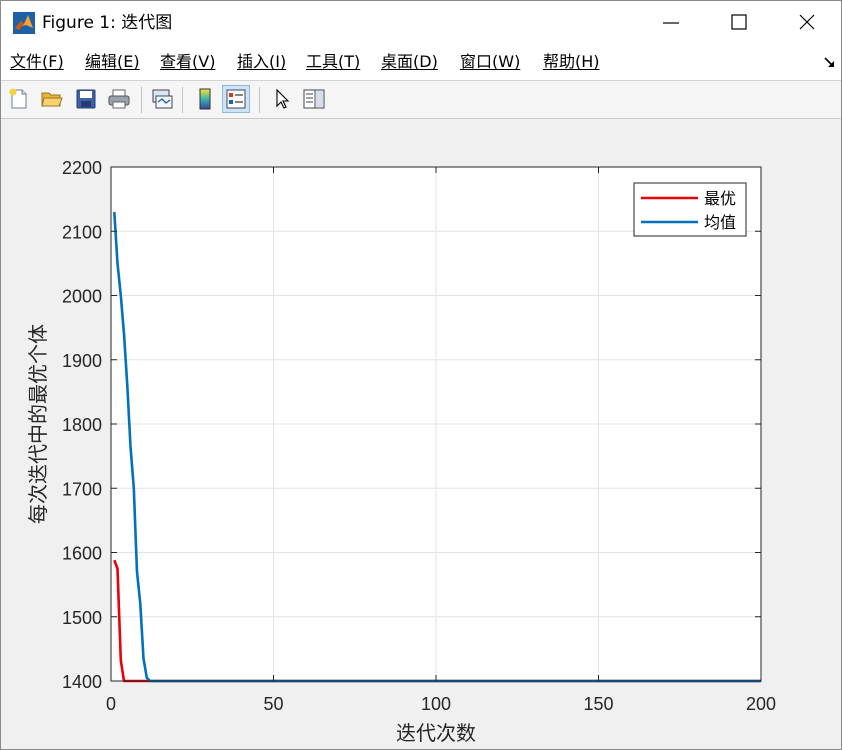 Image resolution: width=842 pixels, height=750 pixels. I want to click on save-icon, so click(86, 99).